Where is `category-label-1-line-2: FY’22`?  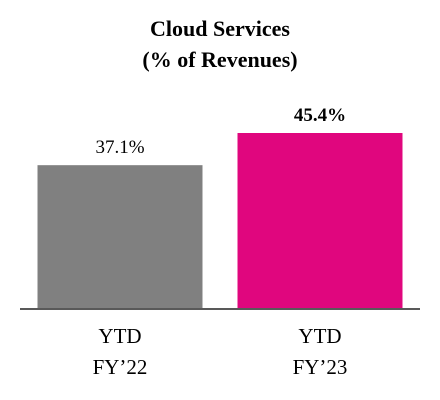
category-label-1-line-2: FY’22 is located at coordinates (120, 367).